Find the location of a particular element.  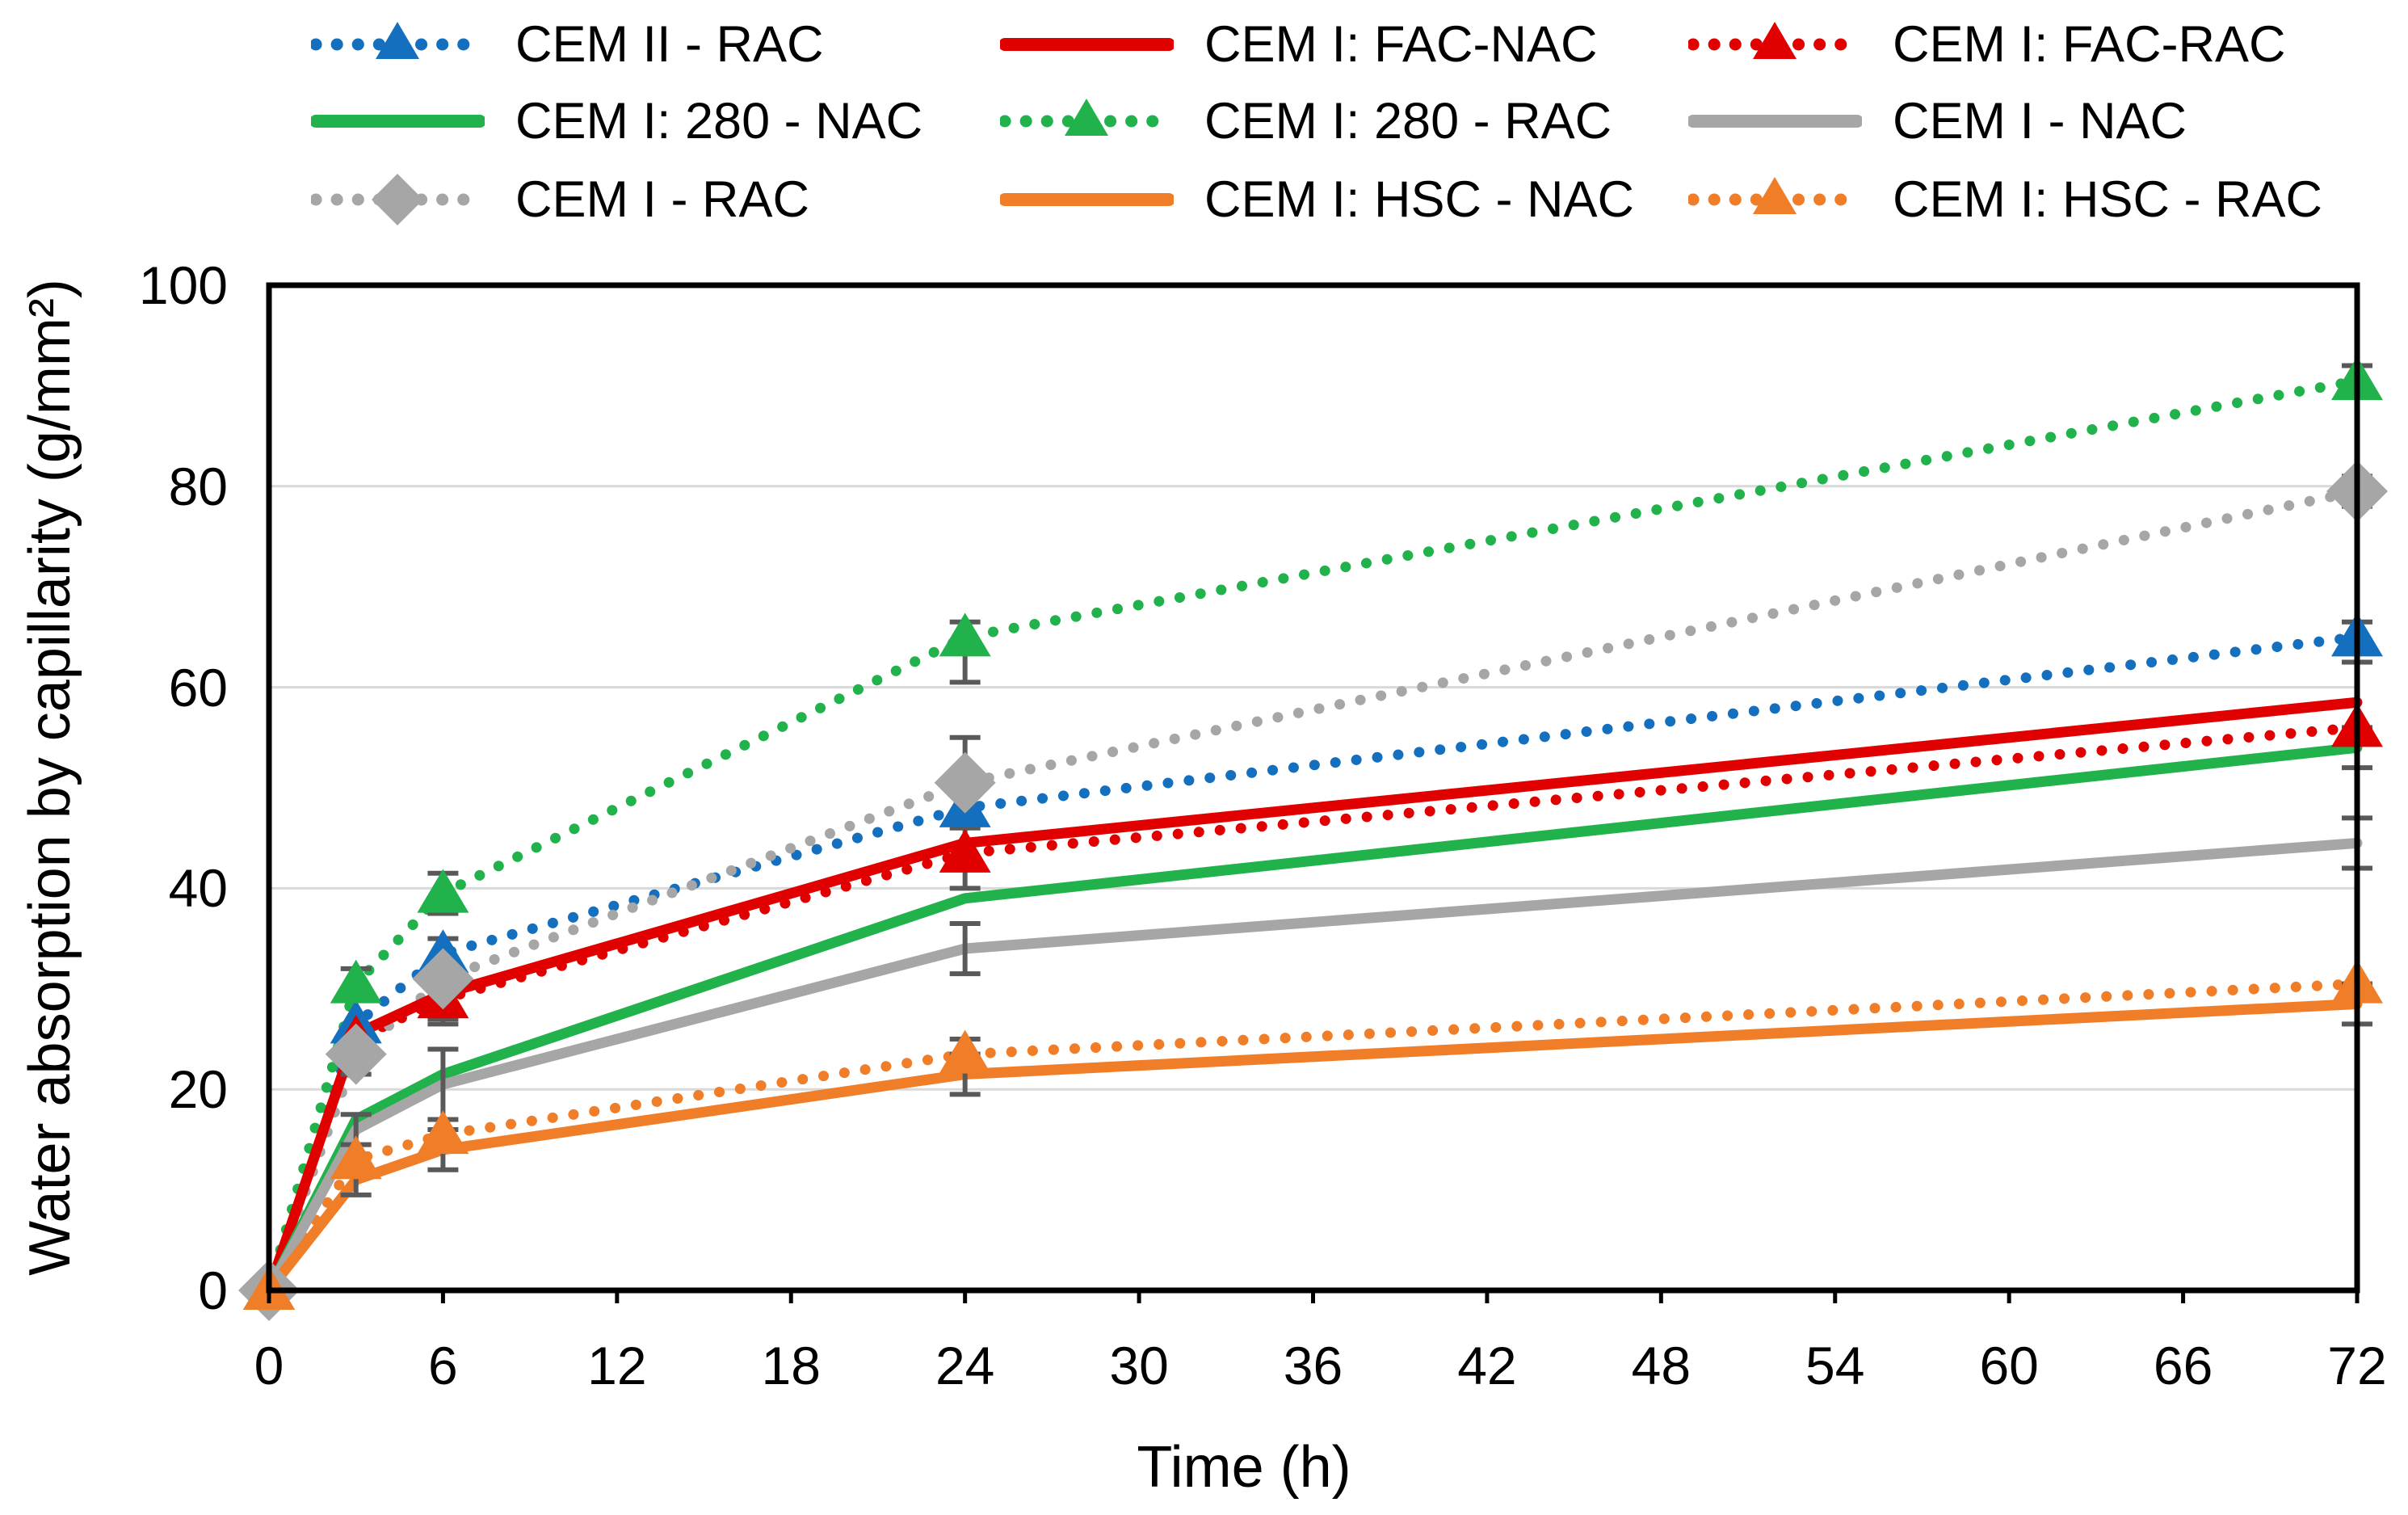

legend-item-label: CEM I - NAC is located at coordinates (2040, 121).